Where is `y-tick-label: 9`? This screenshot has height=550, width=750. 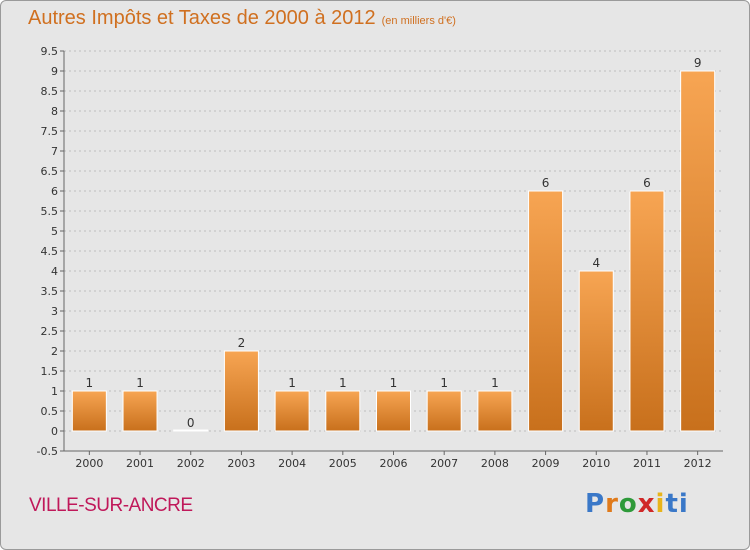
y-tick-label: 9 is located at coordinates (54, 71).